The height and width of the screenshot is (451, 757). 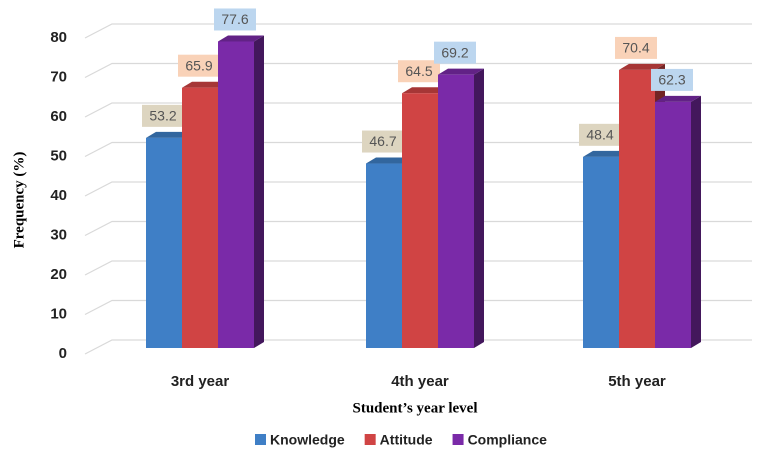 What do you see at coordinates (307, 440) in the screenshot?
I see `legend-label: Knowledge` at bounding box center [307, 440].